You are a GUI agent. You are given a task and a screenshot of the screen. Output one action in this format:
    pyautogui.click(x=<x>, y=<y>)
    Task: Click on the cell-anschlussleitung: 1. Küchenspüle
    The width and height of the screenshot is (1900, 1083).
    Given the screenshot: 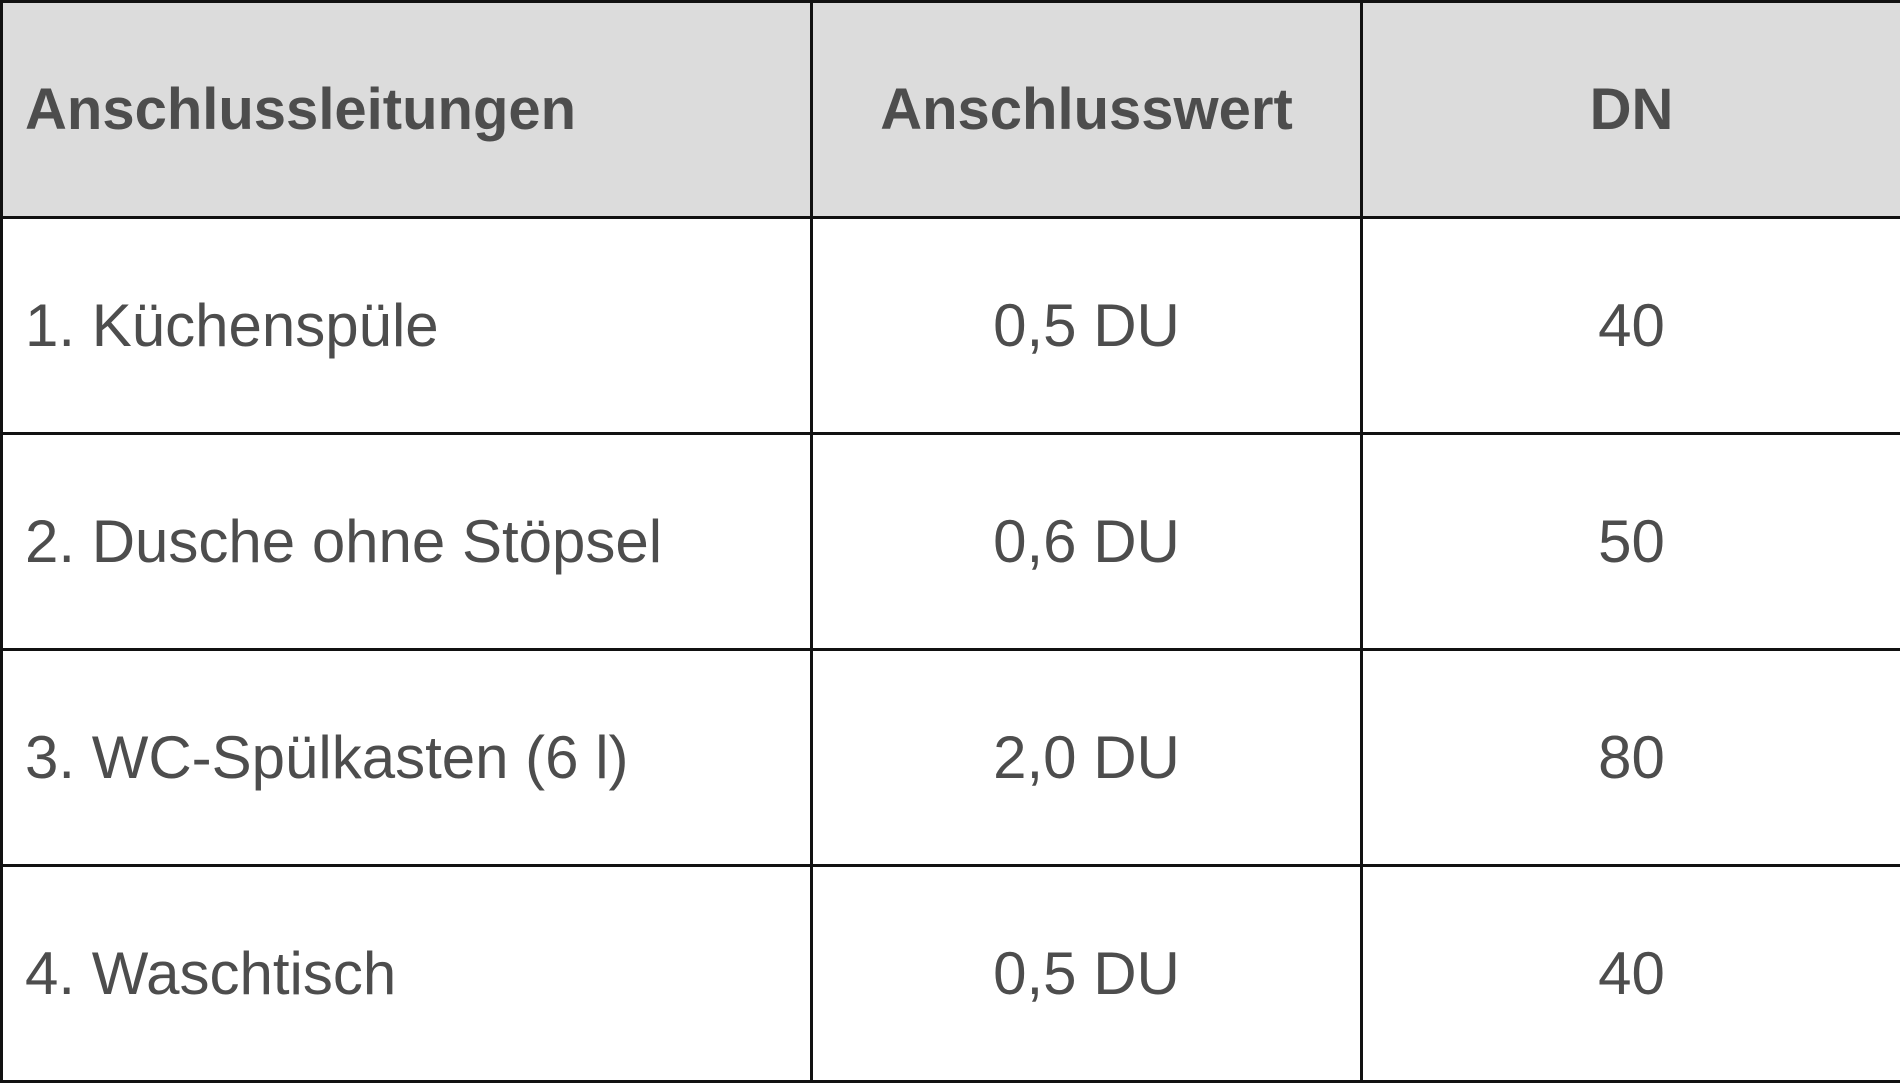 What is the action you would take?
    pyautogui.click(x=407, y=326)
    